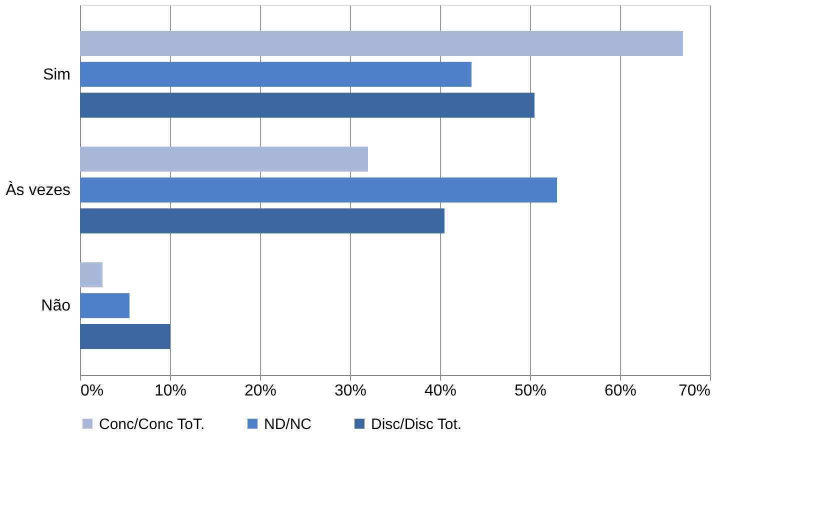 This screenshot has width=813, height=517. I want to click on x-tick-label: 20%, so click(260, 391).